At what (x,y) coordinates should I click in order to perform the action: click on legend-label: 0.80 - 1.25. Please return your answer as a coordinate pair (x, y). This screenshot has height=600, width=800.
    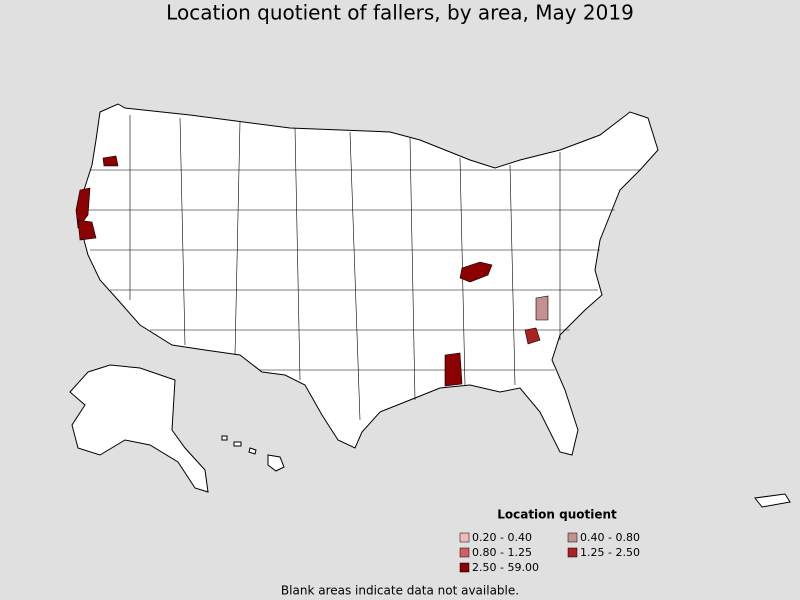
    Looking at the image, I should click on (502, 552).